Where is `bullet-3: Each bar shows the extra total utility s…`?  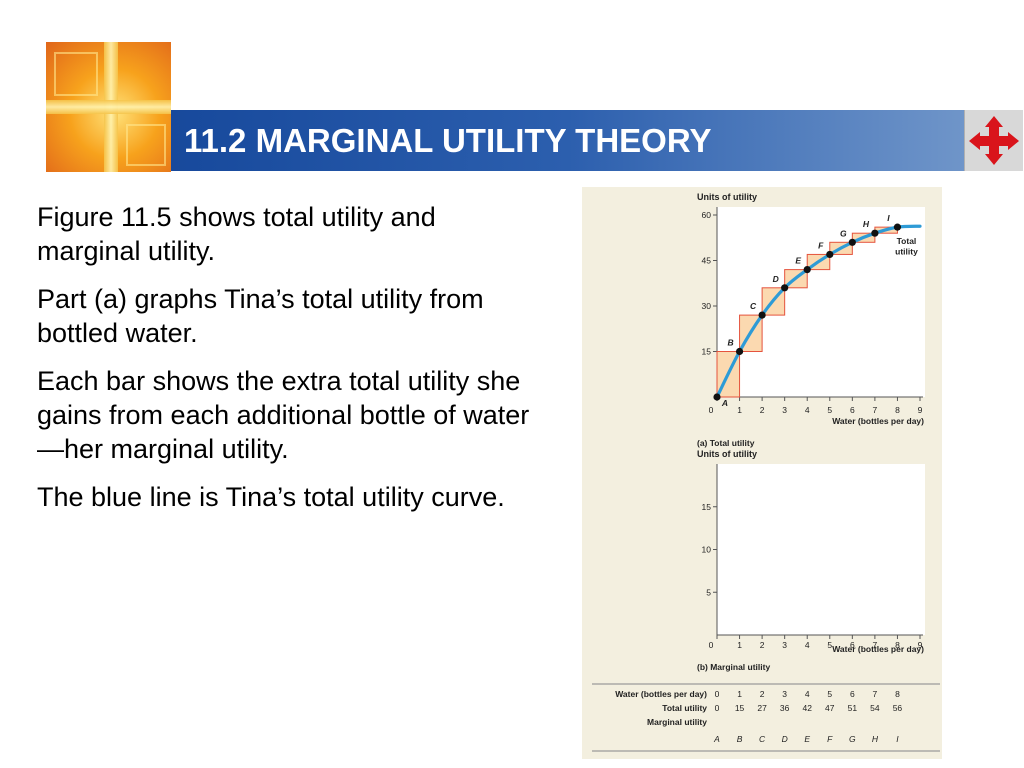
bullet-3: Each bar shows the extra total utility s… is located at coordinates (283, 415).